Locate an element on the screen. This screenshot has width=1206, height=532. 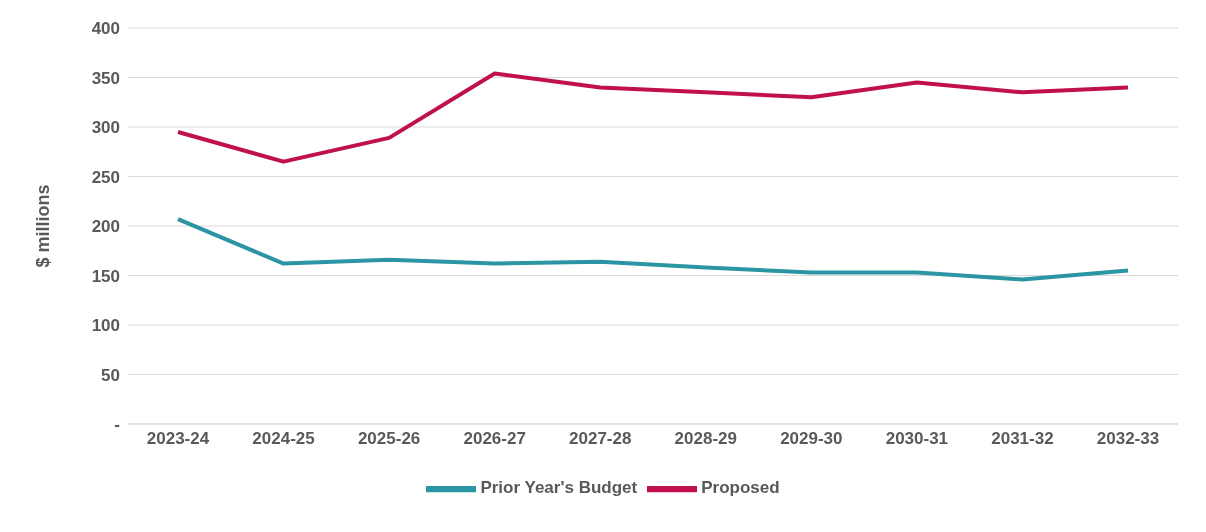
y-tick-label: 200 is located at coordinates (105, 227).